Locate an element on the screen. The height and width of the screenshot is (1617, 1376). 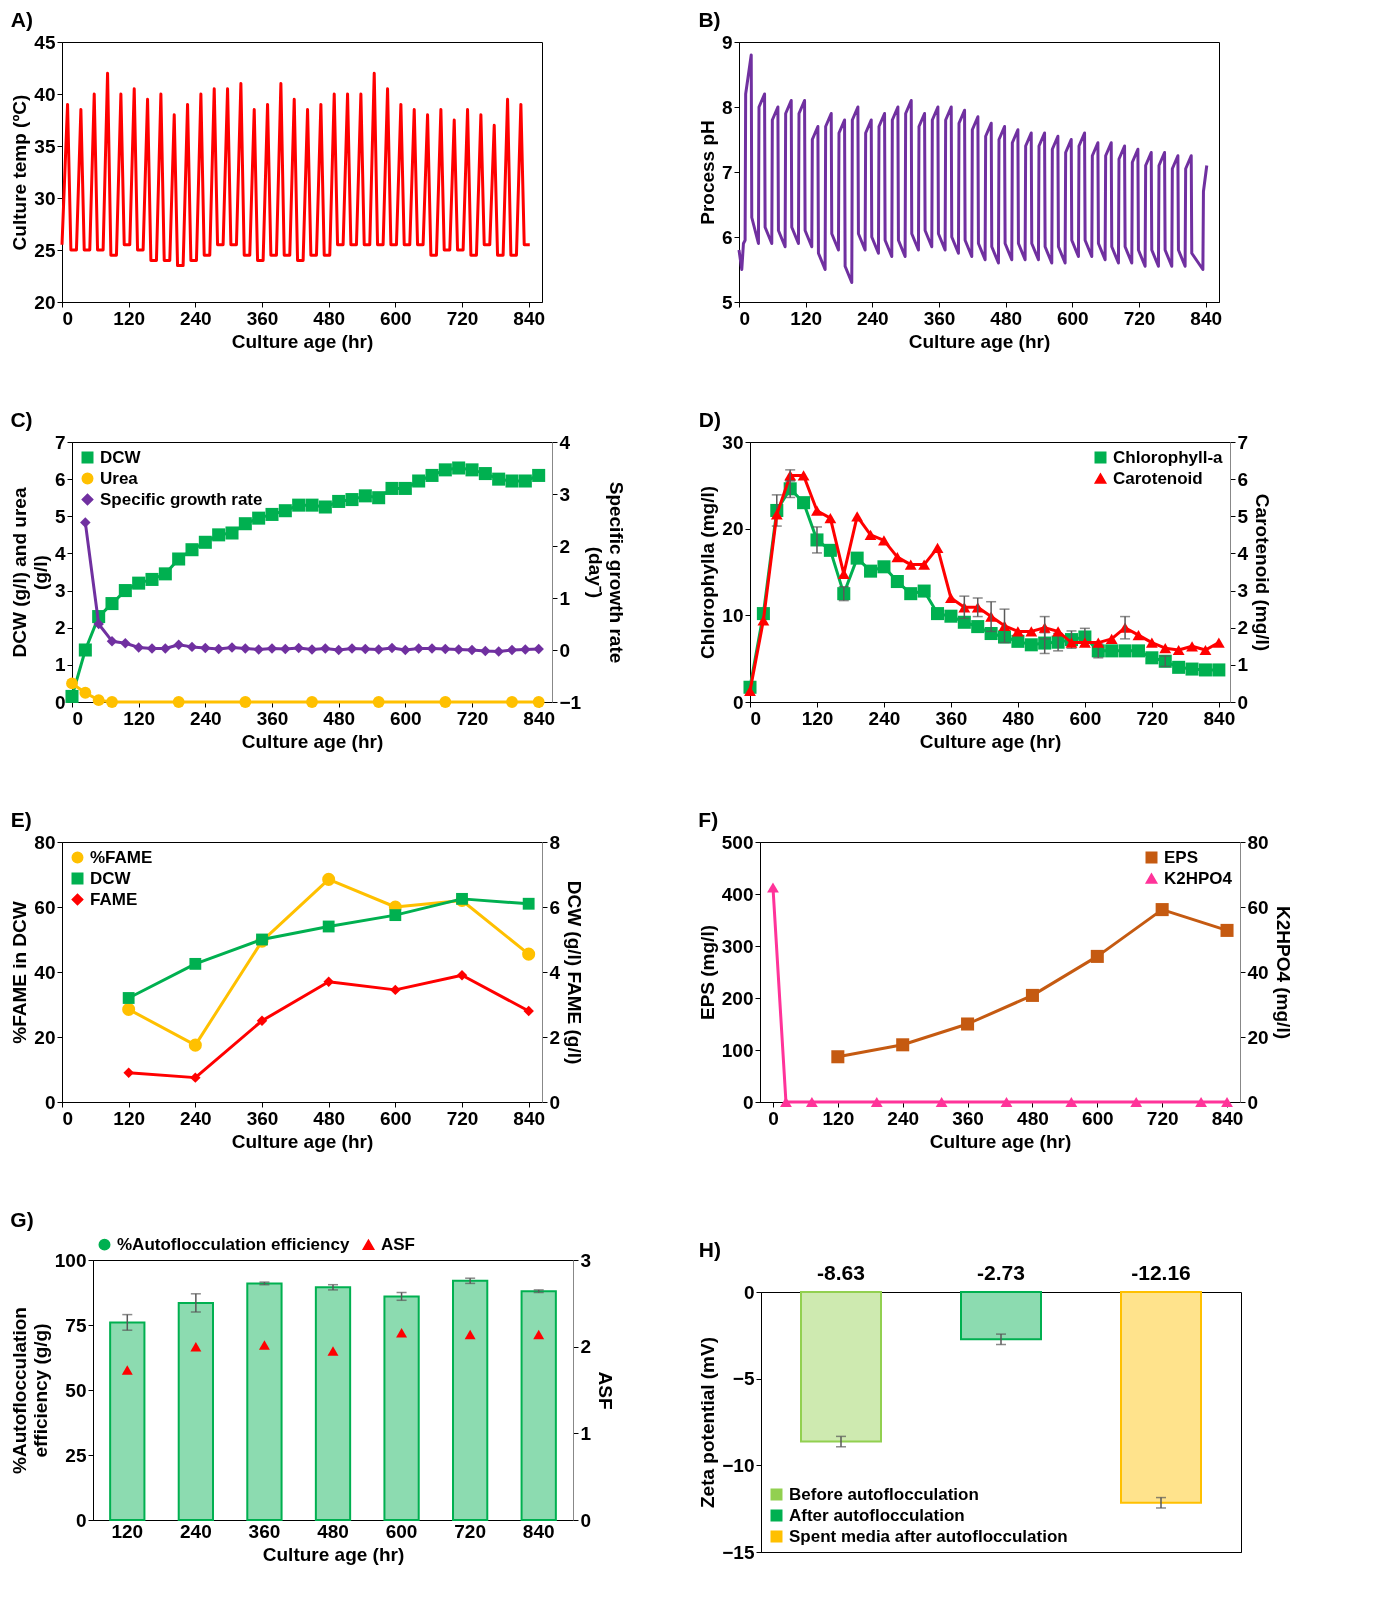
y-tick-label: 100 is located at coordinates (737, 1050).